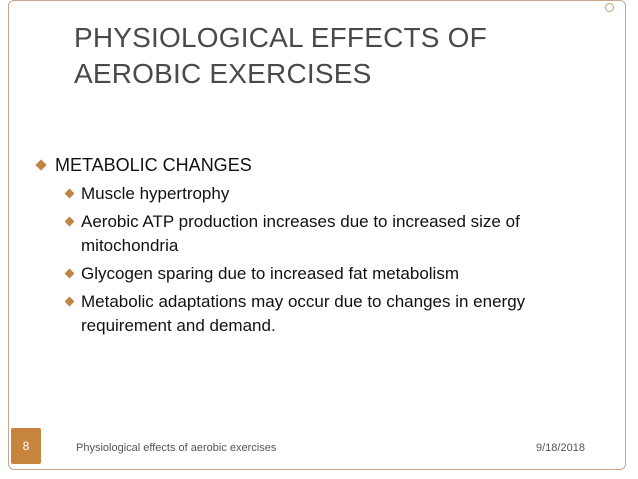 This screenshot has width=638, height=479. What do you see at coordinates (26, 446) in the screenshot?
I see `slide-number-badge: 8` at bounding box center [26, 446].